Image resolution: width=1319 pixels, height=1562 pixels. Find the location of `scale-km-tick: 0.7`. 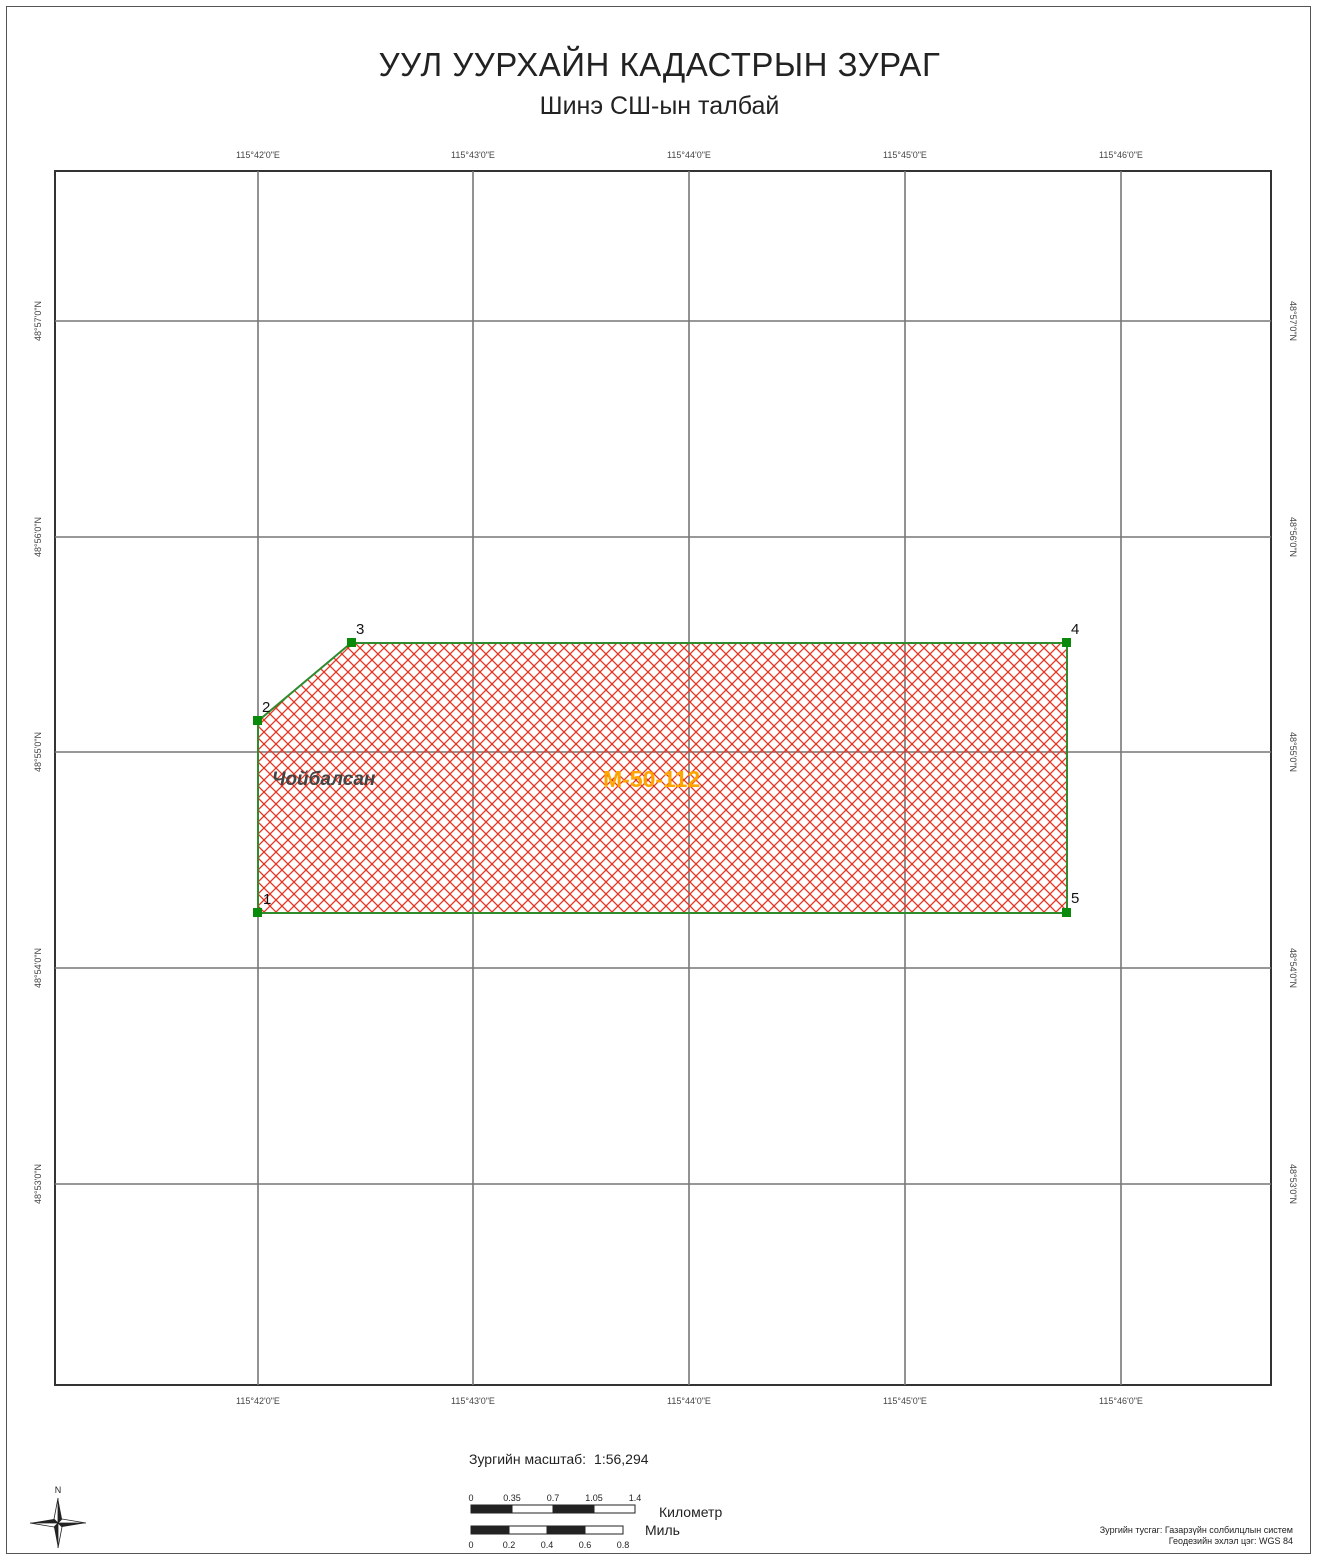

scale-km-tick: 0.7 is located at coordinates (553, 1498).